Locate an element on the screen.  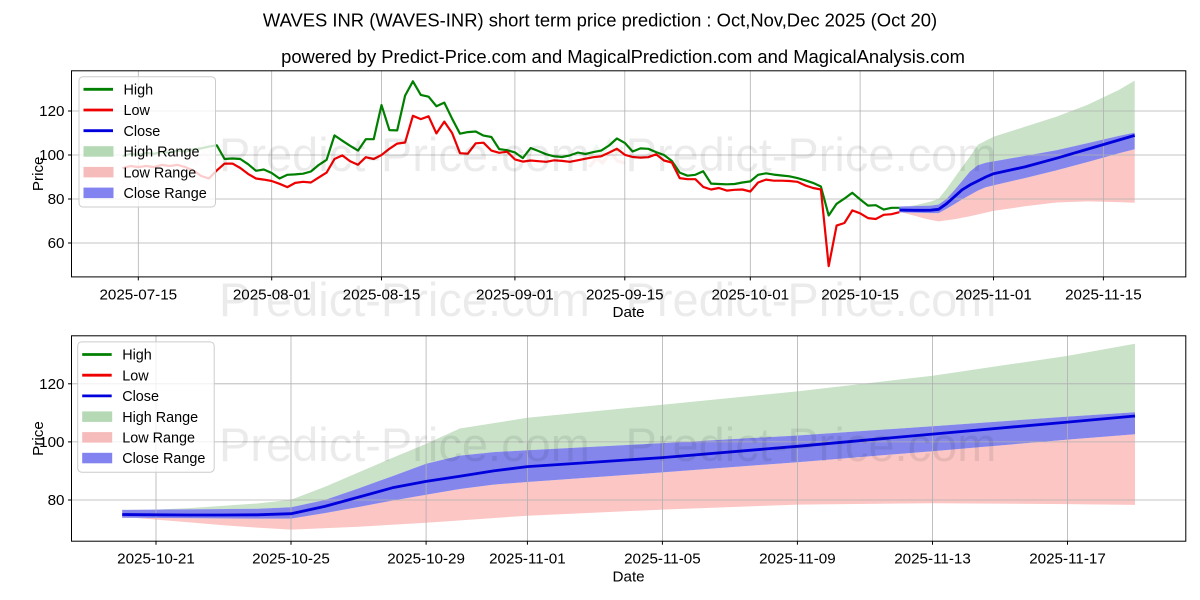
svg-text: 2025-10-29 is located at coordinates (426, 559).